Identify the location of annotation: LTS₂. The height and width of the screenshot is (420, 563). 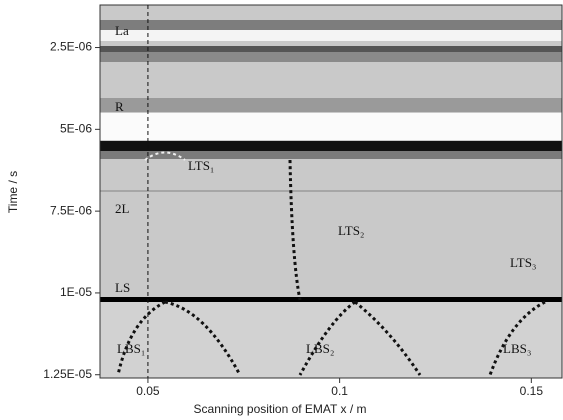
(351, 230).